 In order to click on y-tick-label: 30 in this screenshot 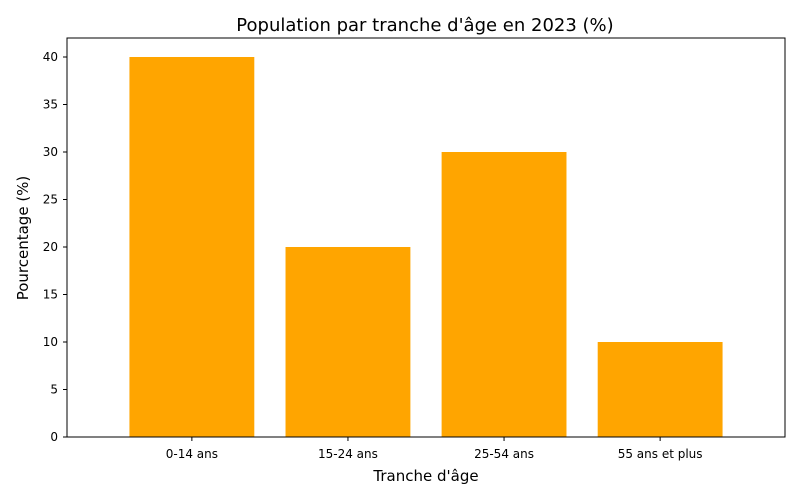, I will do `click(50, 152)`.